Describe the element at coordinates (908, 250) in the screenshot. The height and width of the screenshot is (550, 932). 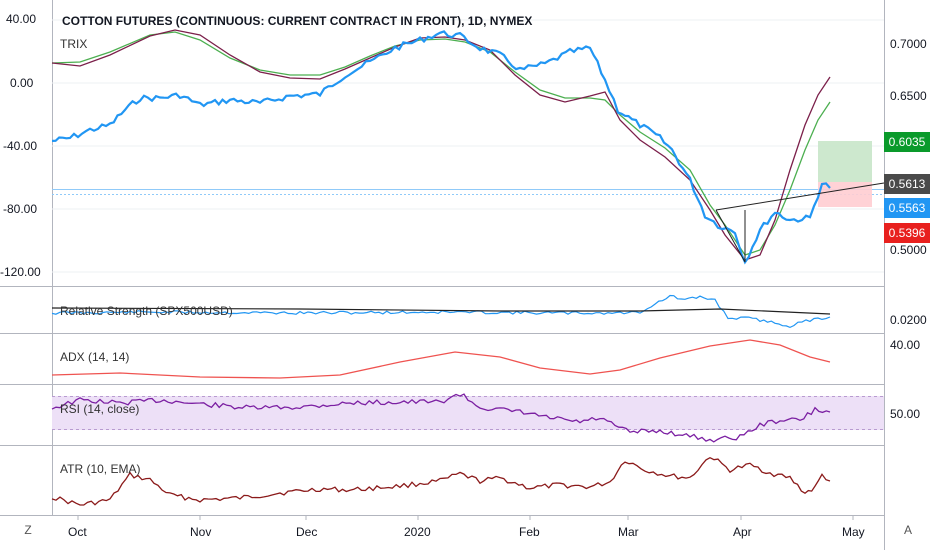
I see `right-axis-label: 0.5000` at that location.